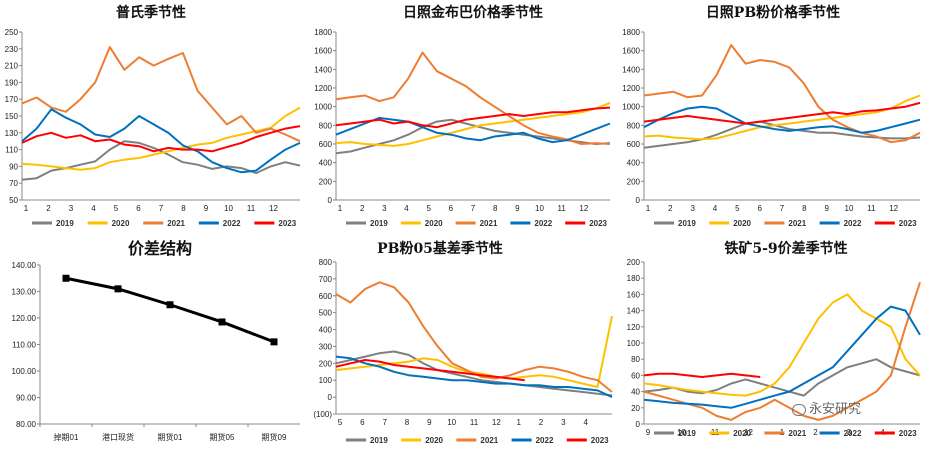 The width and height of the screenshot is (925, 454). I want to click on chart-title: 日照金布巴价格季节性, so click(473, 12).